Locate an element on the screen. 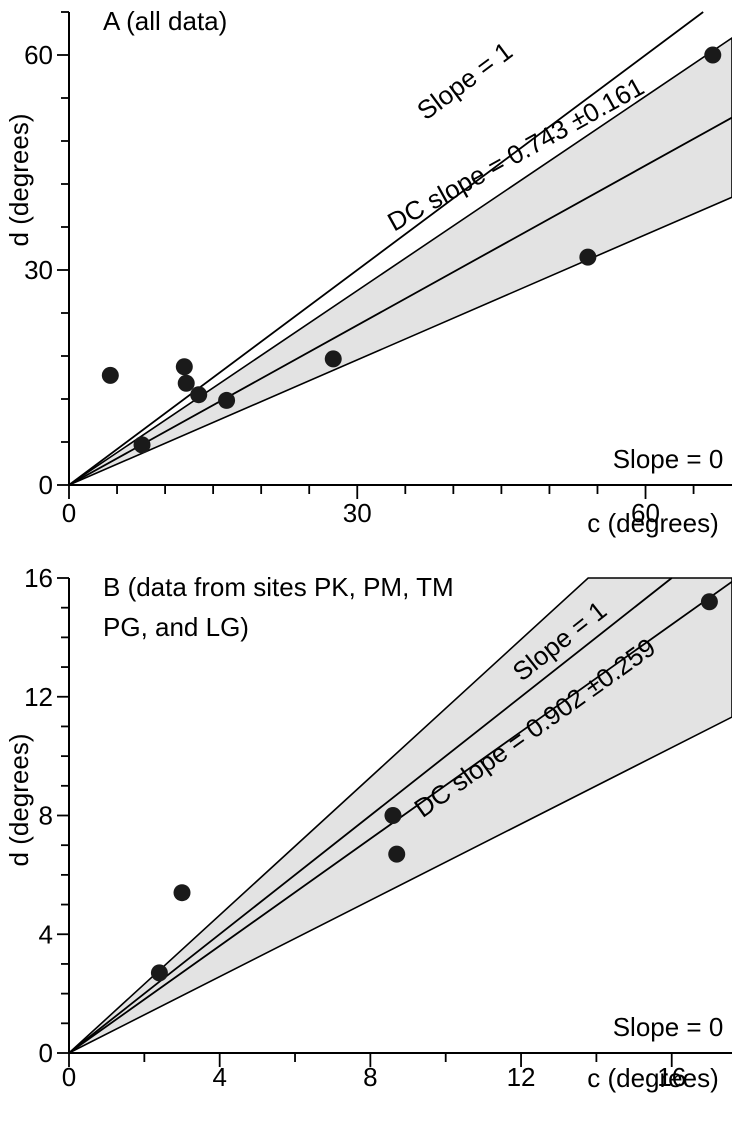 The height and width of the screenshot is (1122, 732). panel-b-y-tick-label: 12 is located at coordinates (38, 697).